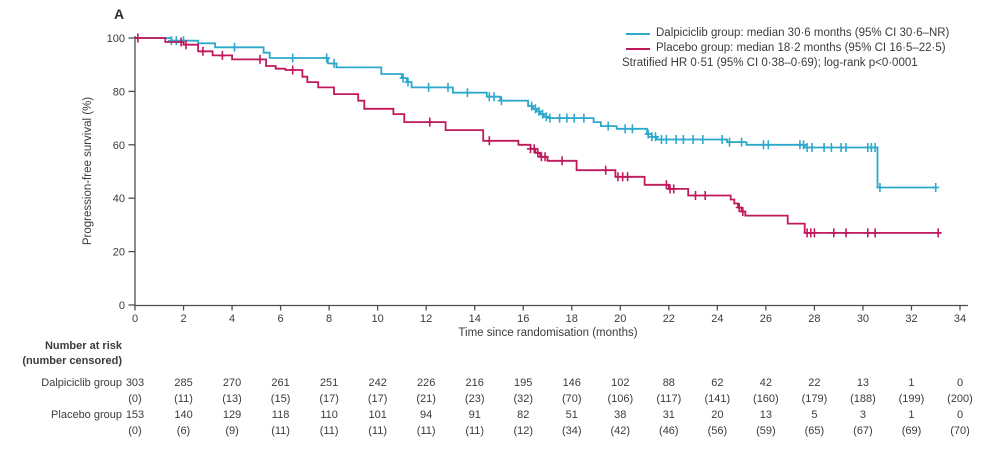  Describe the element at coordinates (119, 146) in the screenshot. I see `y-tick-label: 60` at that location.